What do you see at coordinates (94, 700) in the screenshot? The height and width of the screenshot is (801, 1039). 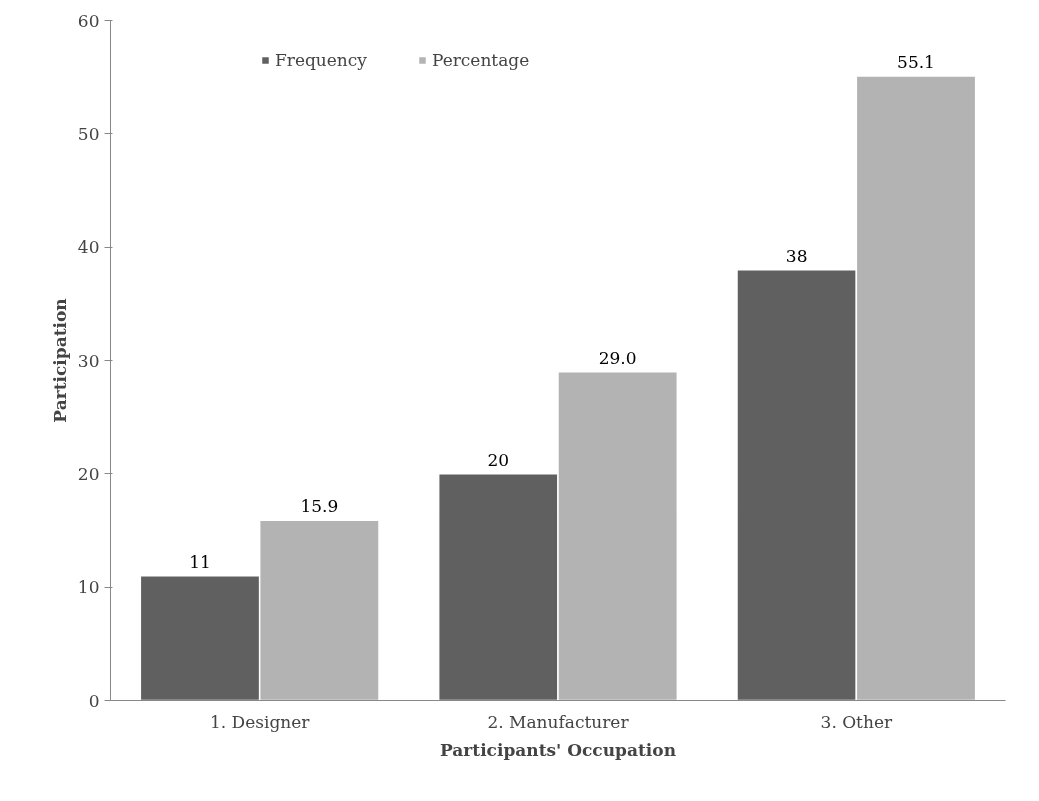 I see `y-tick-label: 0` at bounding box center [94, 700].